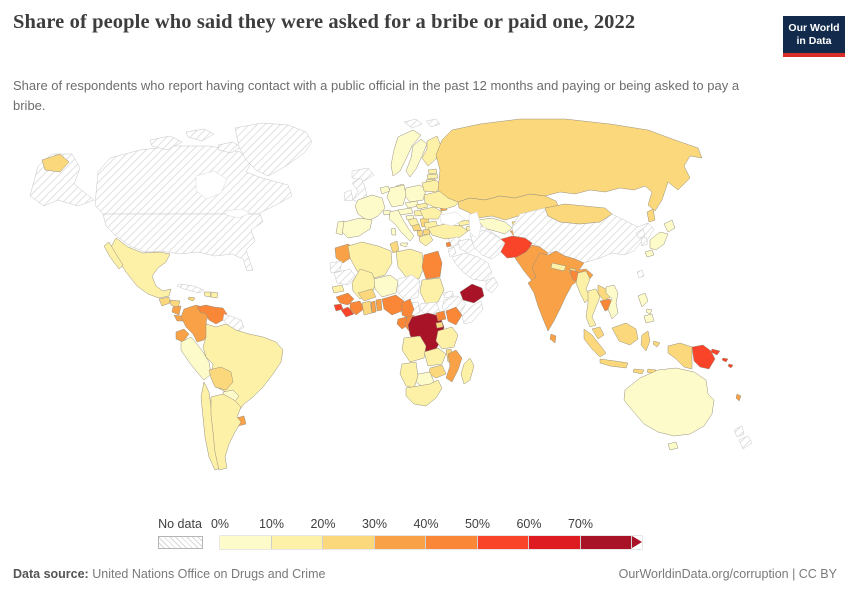 The image size is (850, 605). I want to click on country-tanzania, so click(447, 338).